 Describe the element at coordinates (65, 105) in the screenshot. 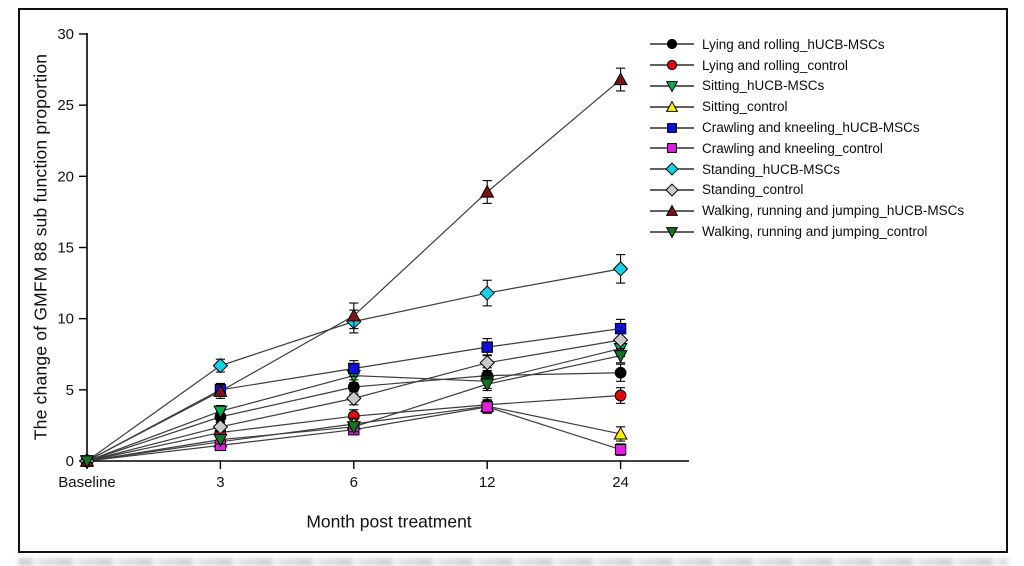

I see `y-tick-label: 25` at that location.